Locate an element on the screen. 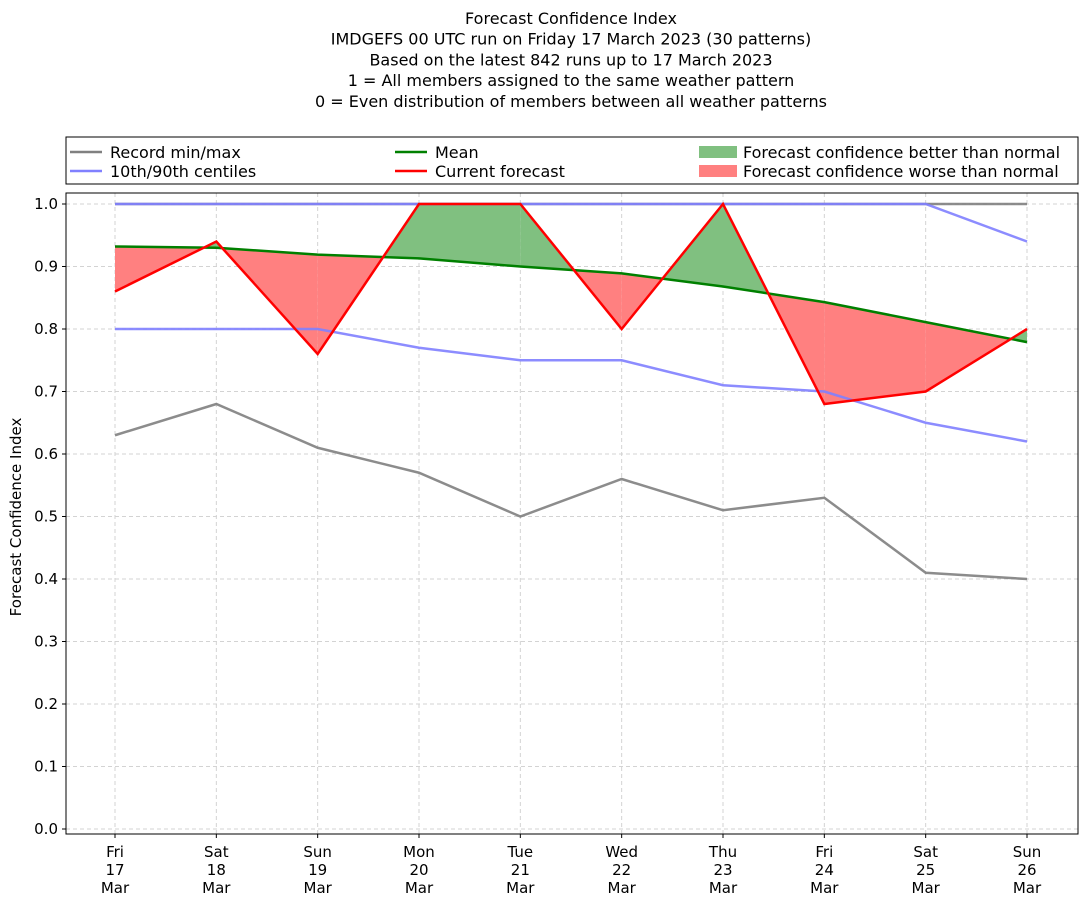  legend-box is located at coordinates (572, 160).